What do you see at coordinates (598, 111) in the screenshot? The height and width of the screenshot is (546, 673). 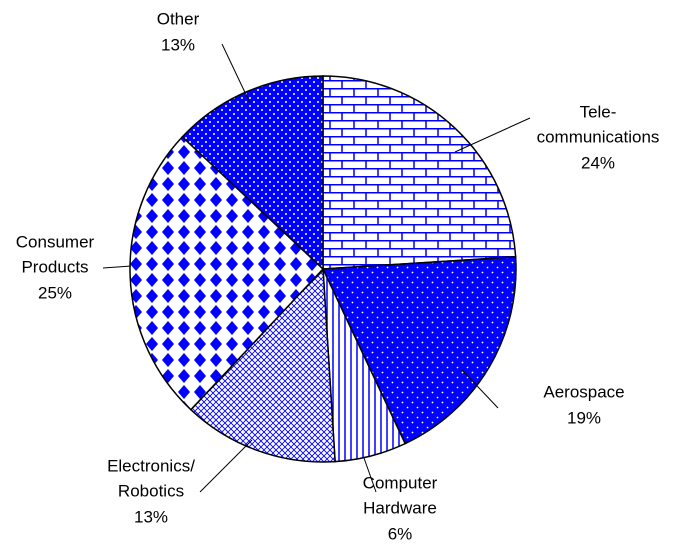 I see `slice-label: Tele-` at bounding box center [598, 111].